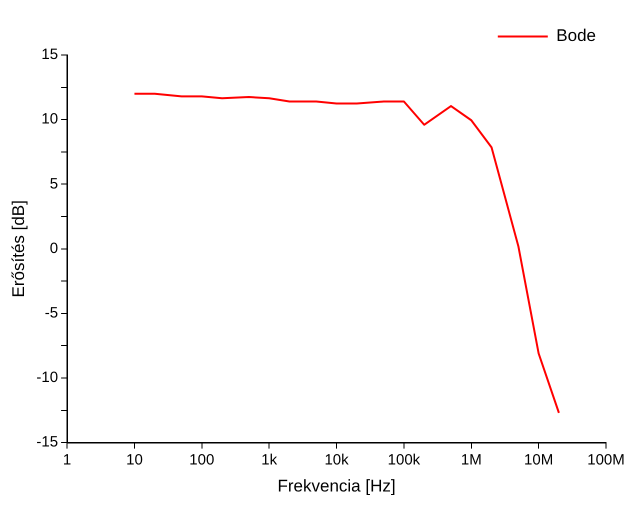 The width and height of the screenshot is (640, 506). Describe the element at coordinates (54, 183) in the screenshot. I see `y-tick-label: 5` at that location.